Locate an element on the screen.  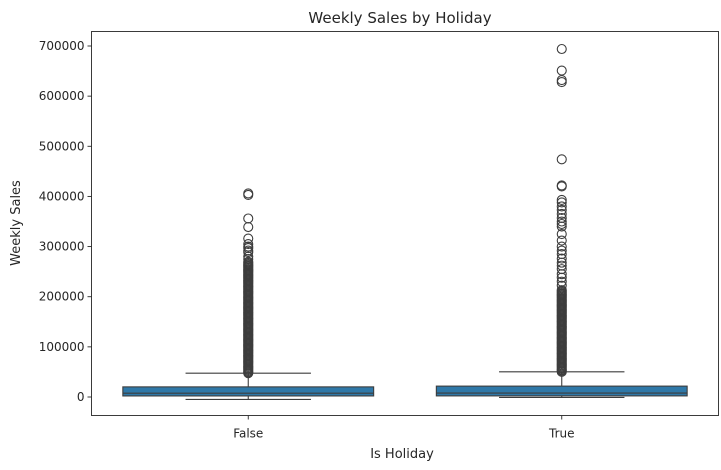
x-axis: False True is located at coordinates (404, 428).